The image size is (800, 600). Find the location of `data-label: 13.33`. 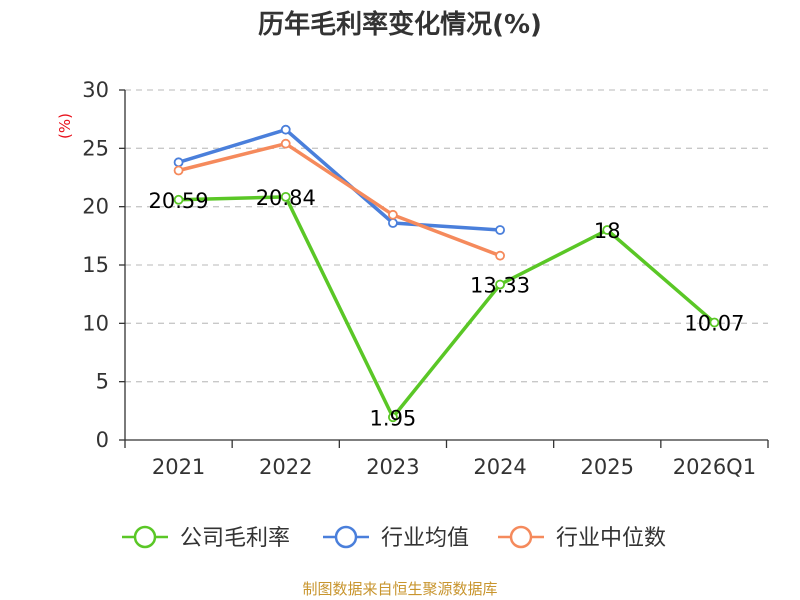

data-label: 13.33 is located at coordinates (500, 285).